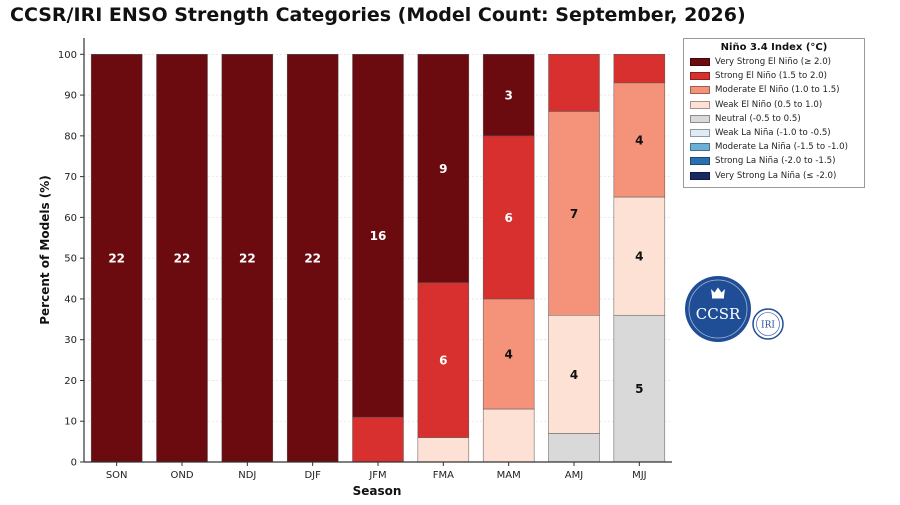 This screenshot has width=900, height=505. Describe the element at coordinates (781, 147) in the screenshot. I see `legend-label: Moderate La Niña (-1.5 to -1.0)` at that location.